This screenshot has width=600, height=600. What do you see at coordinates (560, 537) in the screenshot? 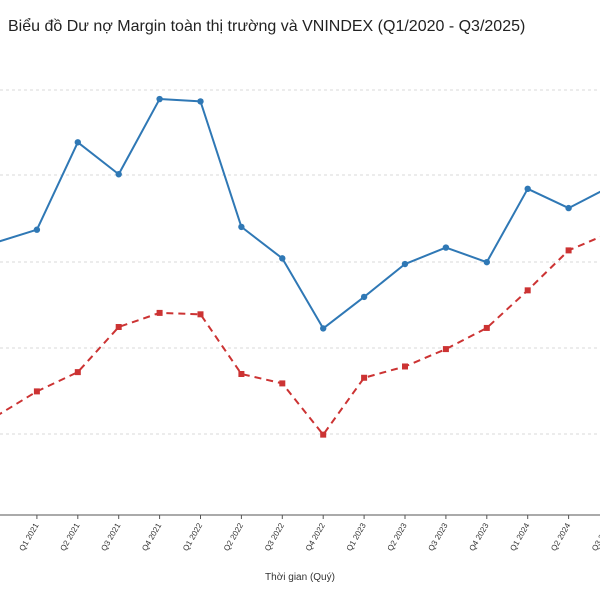
I see `x-tick-label: Q2 2024` at bounding box center [560, 537].